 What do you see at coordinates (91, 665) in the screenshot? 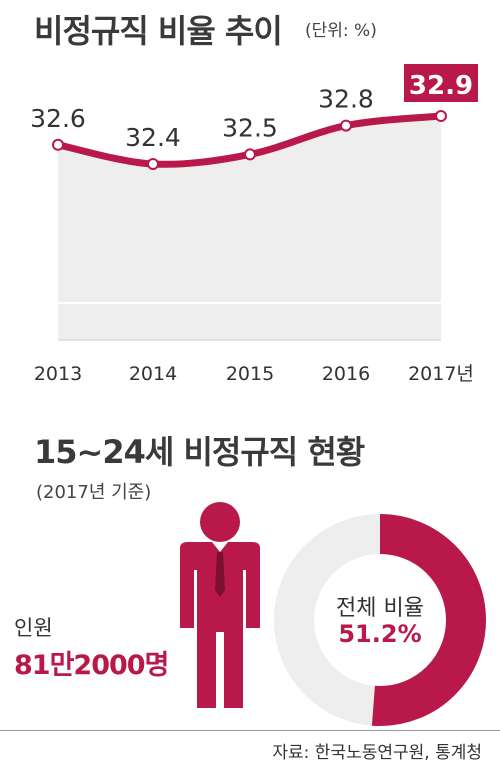
I see `people-count-value: 81만2000명` at bounding box center [91, 665].